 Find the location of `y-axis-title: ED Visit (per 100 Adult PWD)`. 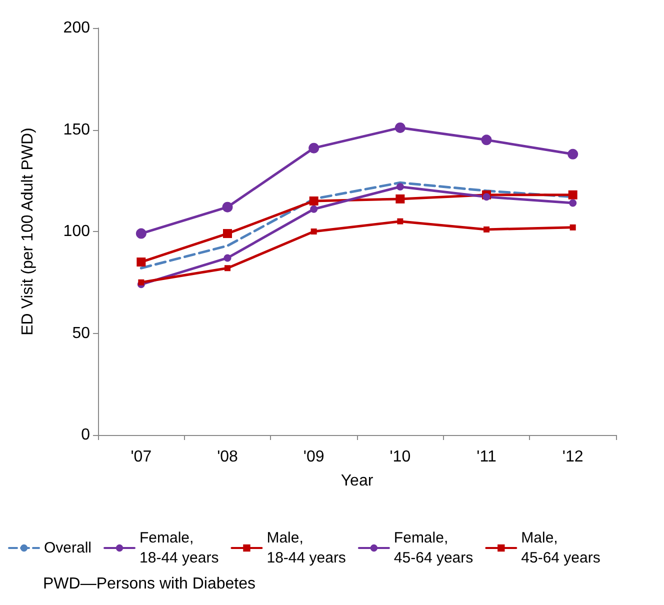

y-axis-title: ED Visit (per 100 Adult PWD) is located at coordinates (28, 232).